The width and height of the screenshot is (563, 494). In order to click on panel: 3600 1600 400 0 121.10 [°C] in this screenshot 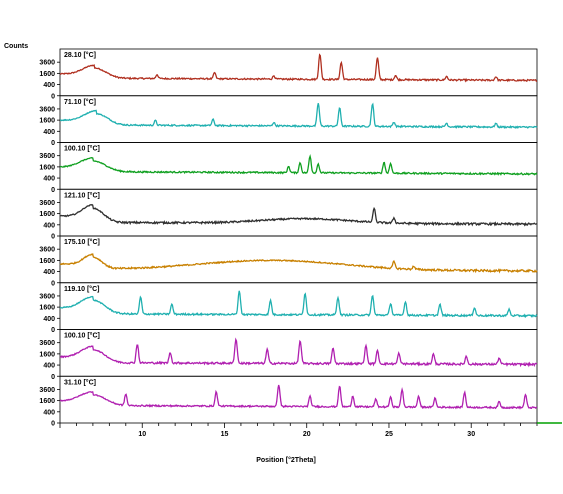, I will do `click(288, 214)`.